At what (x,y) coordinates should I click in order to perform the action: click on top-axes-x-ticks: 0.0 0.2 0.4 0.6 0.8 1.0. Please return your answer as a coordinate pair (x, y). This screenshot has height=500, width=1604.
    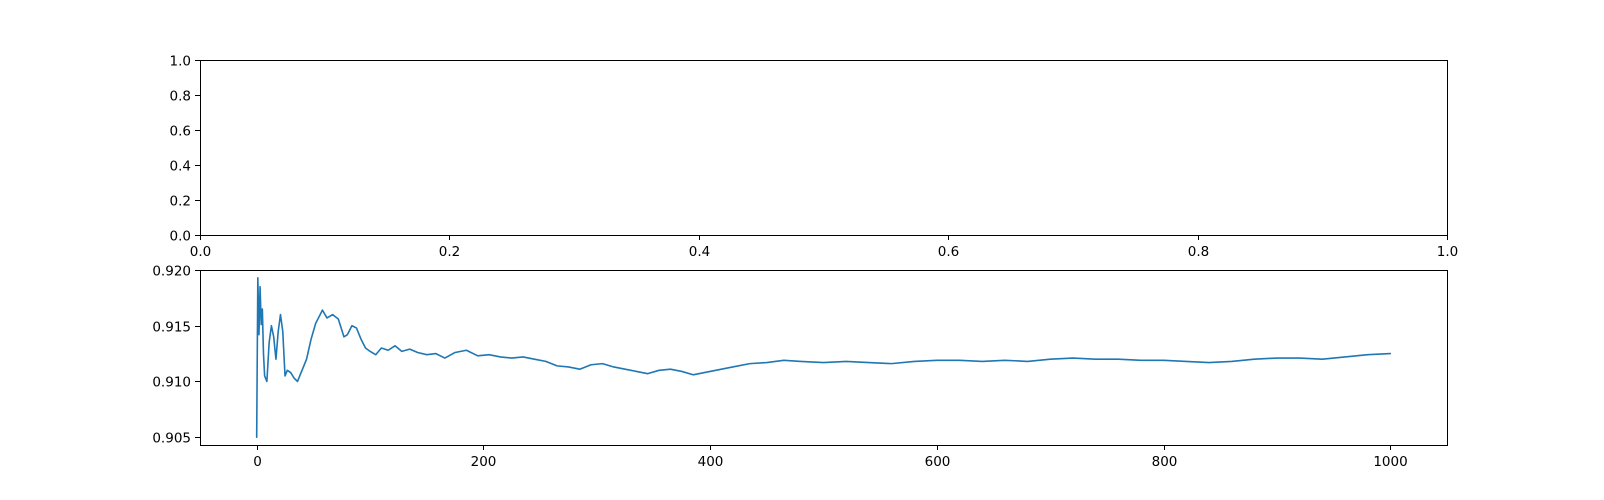
    Looking at the image, I should click on (824, 247).